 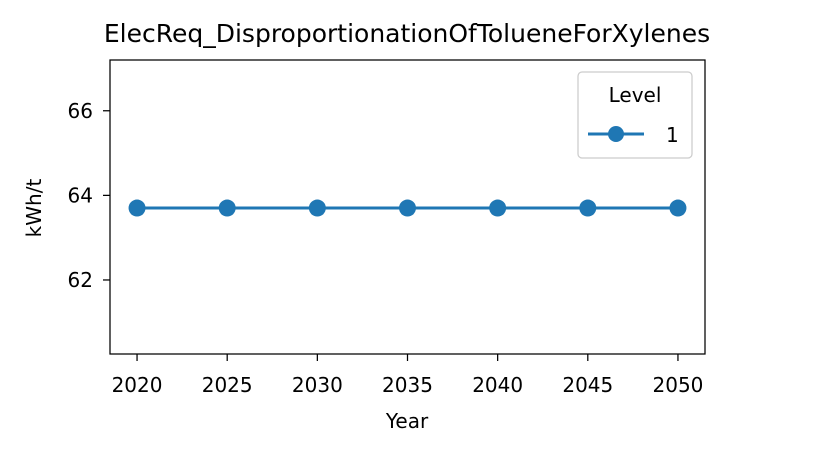 I want to click on x-tick-label: 2045, so click(x=587, y=385).